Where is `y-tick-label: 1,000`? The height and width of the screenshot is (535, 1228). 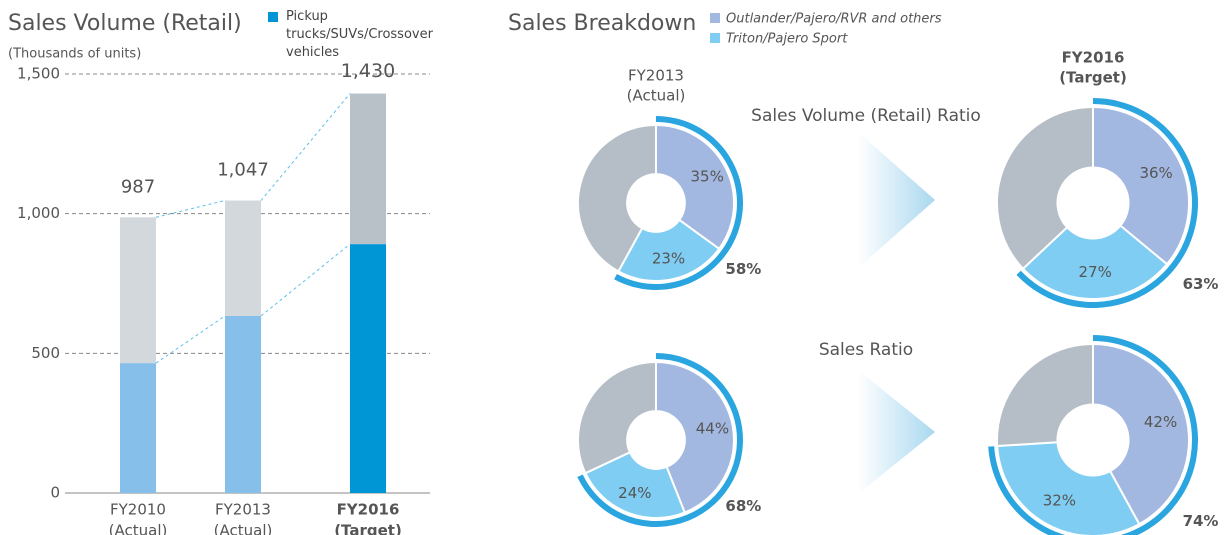
y-tick-label: 1,000 is located at coordinates (38, 213).